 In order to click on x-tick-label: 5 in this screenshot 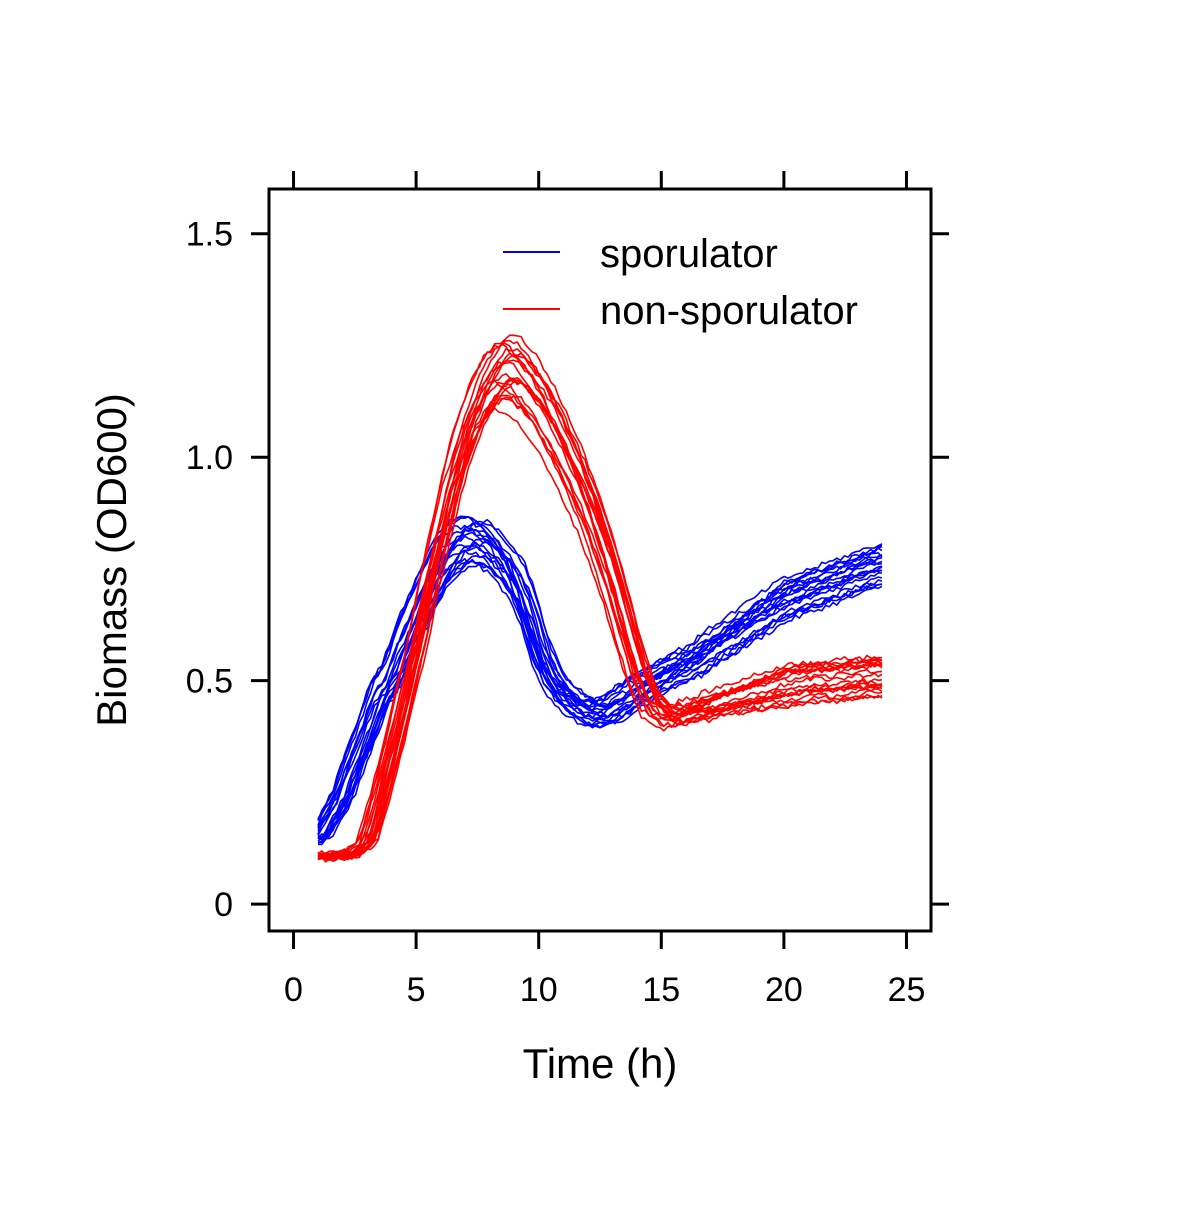, I will do `click(416, 990)`.